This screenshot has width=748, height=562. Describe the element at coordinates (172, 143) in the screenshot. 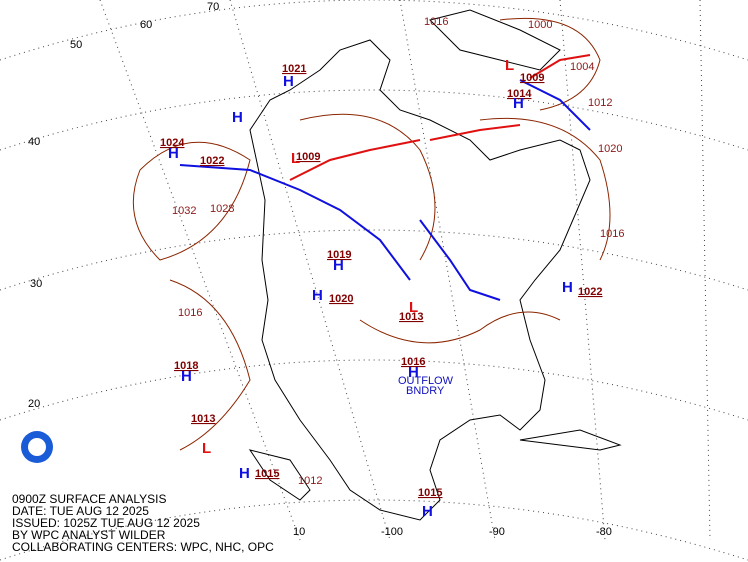

I see `pressure-value: 1024` at that location.